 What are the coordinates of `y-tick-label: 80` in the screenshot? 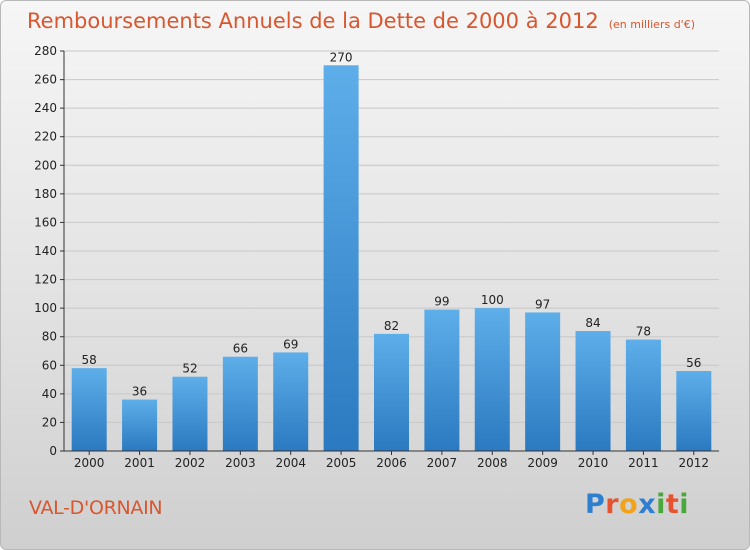 It's located at (49, 337).